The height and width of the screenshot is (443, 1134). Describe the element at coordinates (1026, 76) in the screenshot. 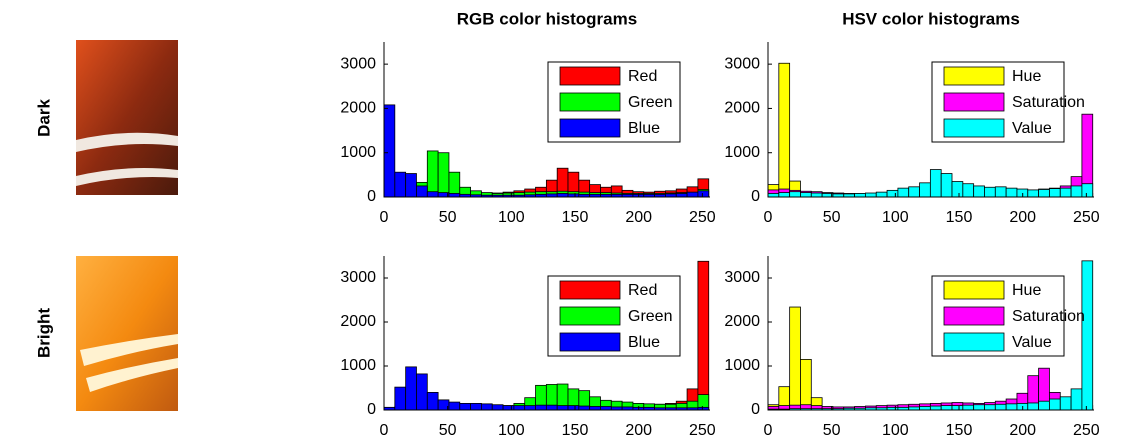

I see `legend-label: Hue` at that location.